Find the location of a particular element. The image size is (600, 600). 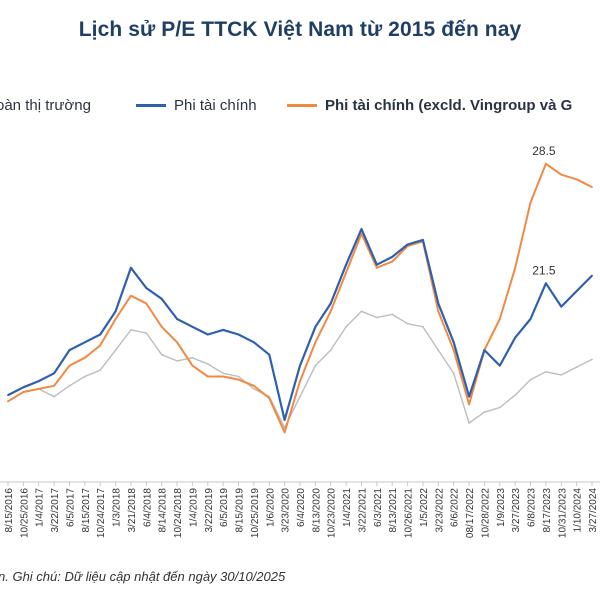

x-tick-label: 1/3/2018 is located at coordinates (117, 507).